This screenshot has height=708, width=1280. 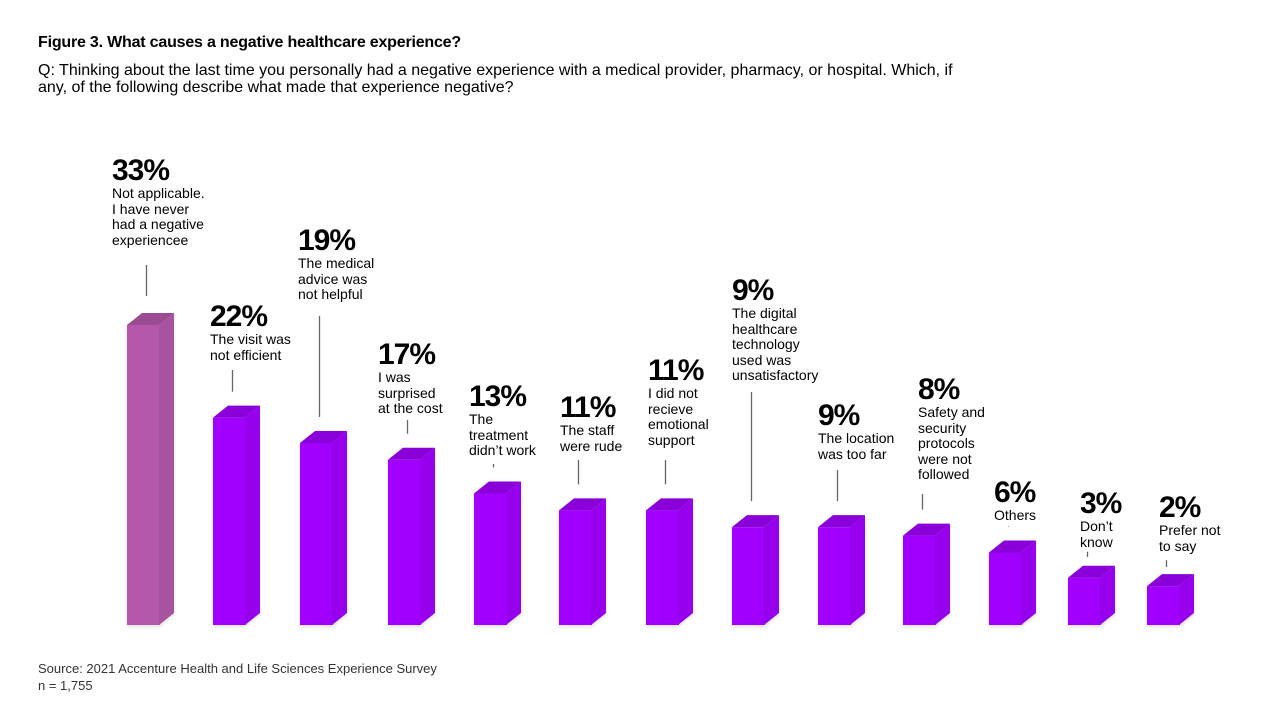 I want to click on data-label: 9% The location was too far, so click(x=856, y=431).